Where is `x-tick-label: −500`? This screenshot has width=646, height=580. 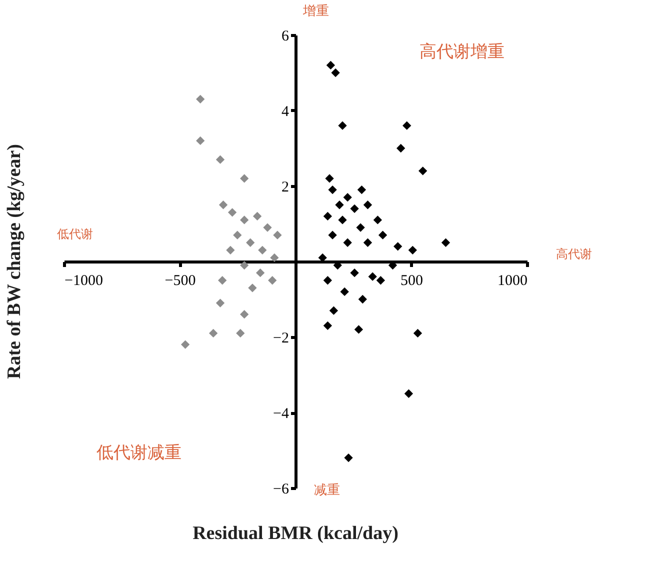 x-tick-label: −500 is located at coordinates (180, 281).